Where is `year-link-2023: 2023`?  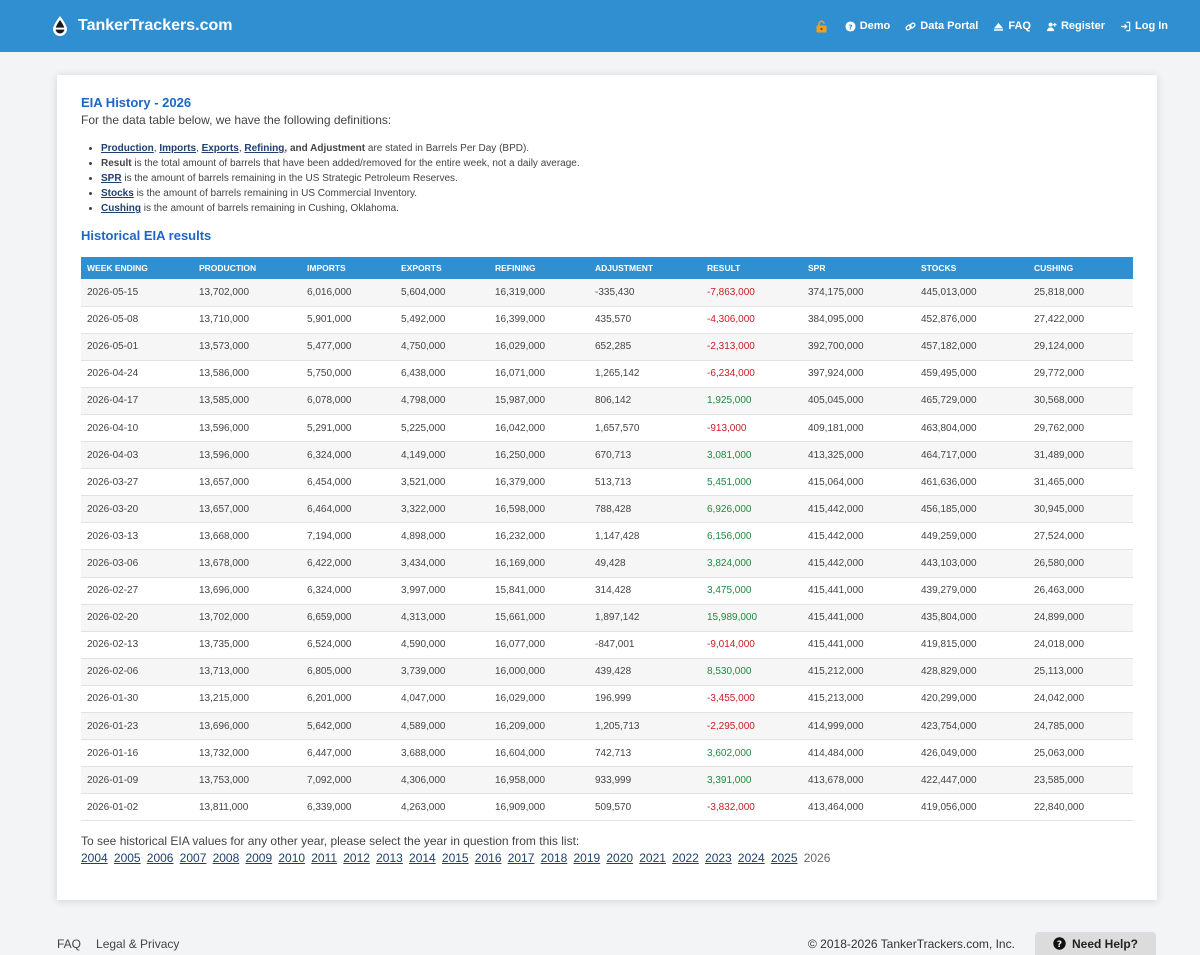
year-link-2023: 2023 is located at coordinates (718, 858).